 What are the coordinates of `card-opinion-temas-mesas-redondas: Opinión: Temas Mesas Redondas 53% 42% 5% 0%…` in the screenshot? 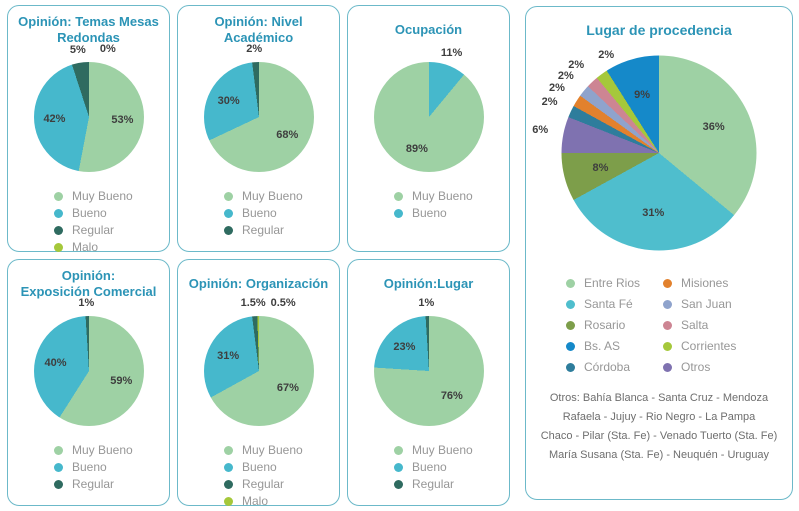 It's located at (88, 129).